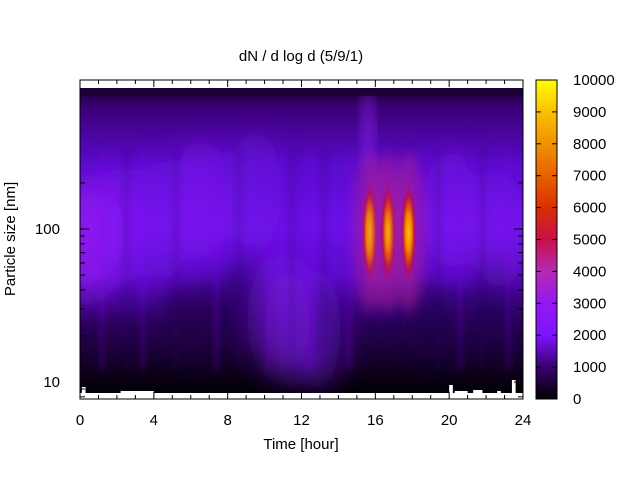  What do you see at coordinates (589, 208) in the screenshot?
I see `colorbar-tick-label: 6000` at bounding box center [589, 208].